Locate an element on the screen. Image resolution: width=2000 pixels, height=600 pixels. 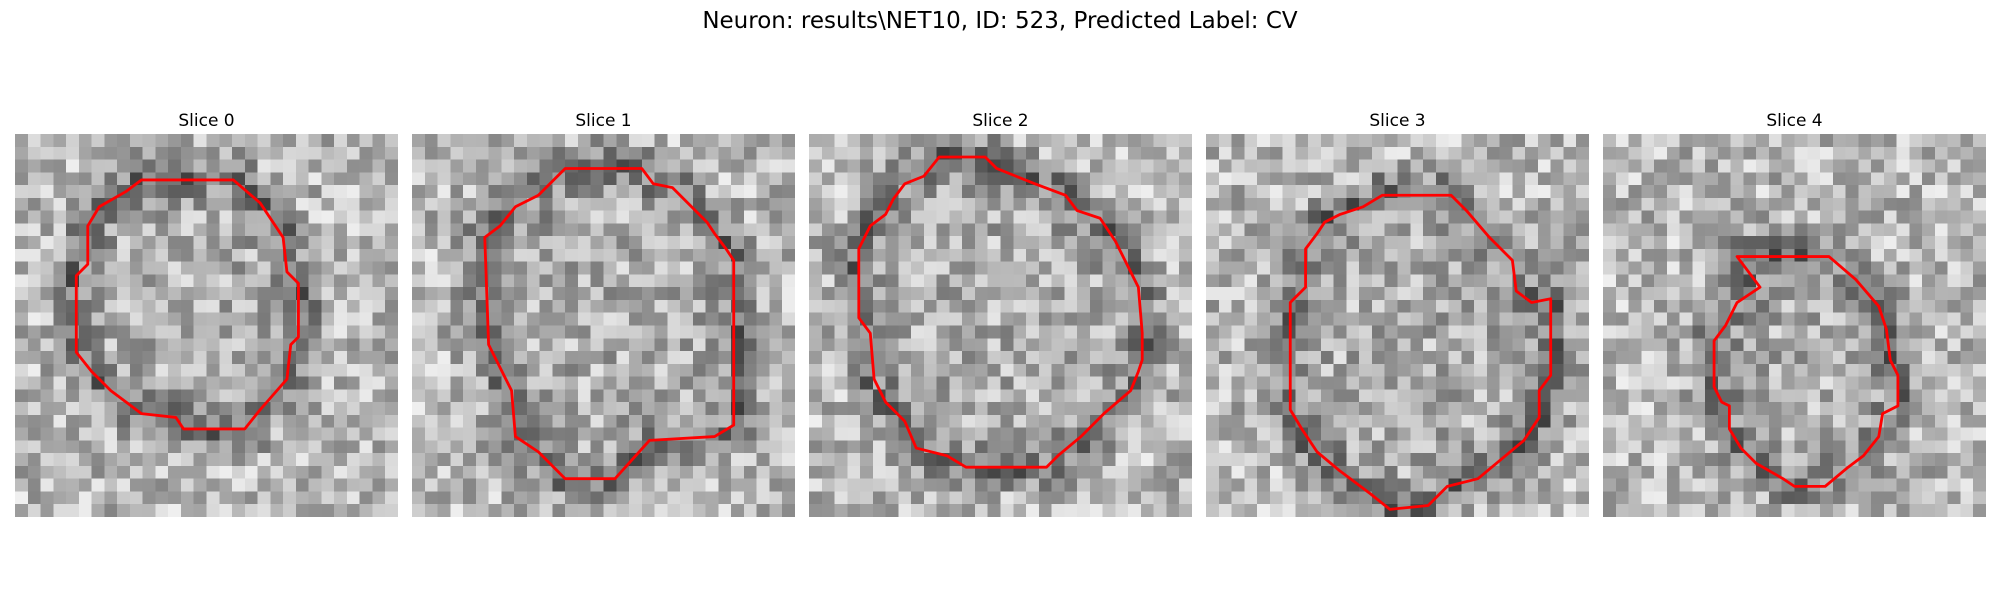
slice-panel-3: Slice 3 is located at coordinates (1397, 312).